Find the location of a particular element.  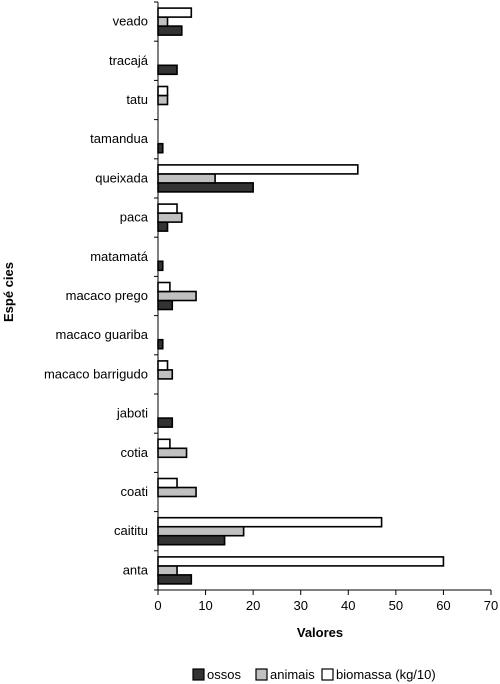

bar-tracajá-0 is located at coordinates (167, 70).